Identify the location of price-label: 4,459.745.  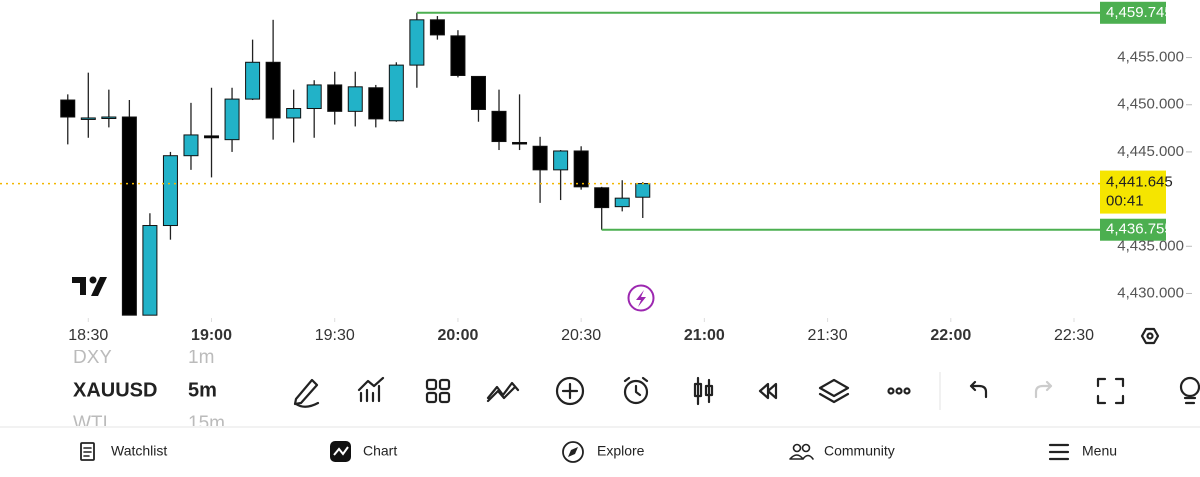
(1139, 12).